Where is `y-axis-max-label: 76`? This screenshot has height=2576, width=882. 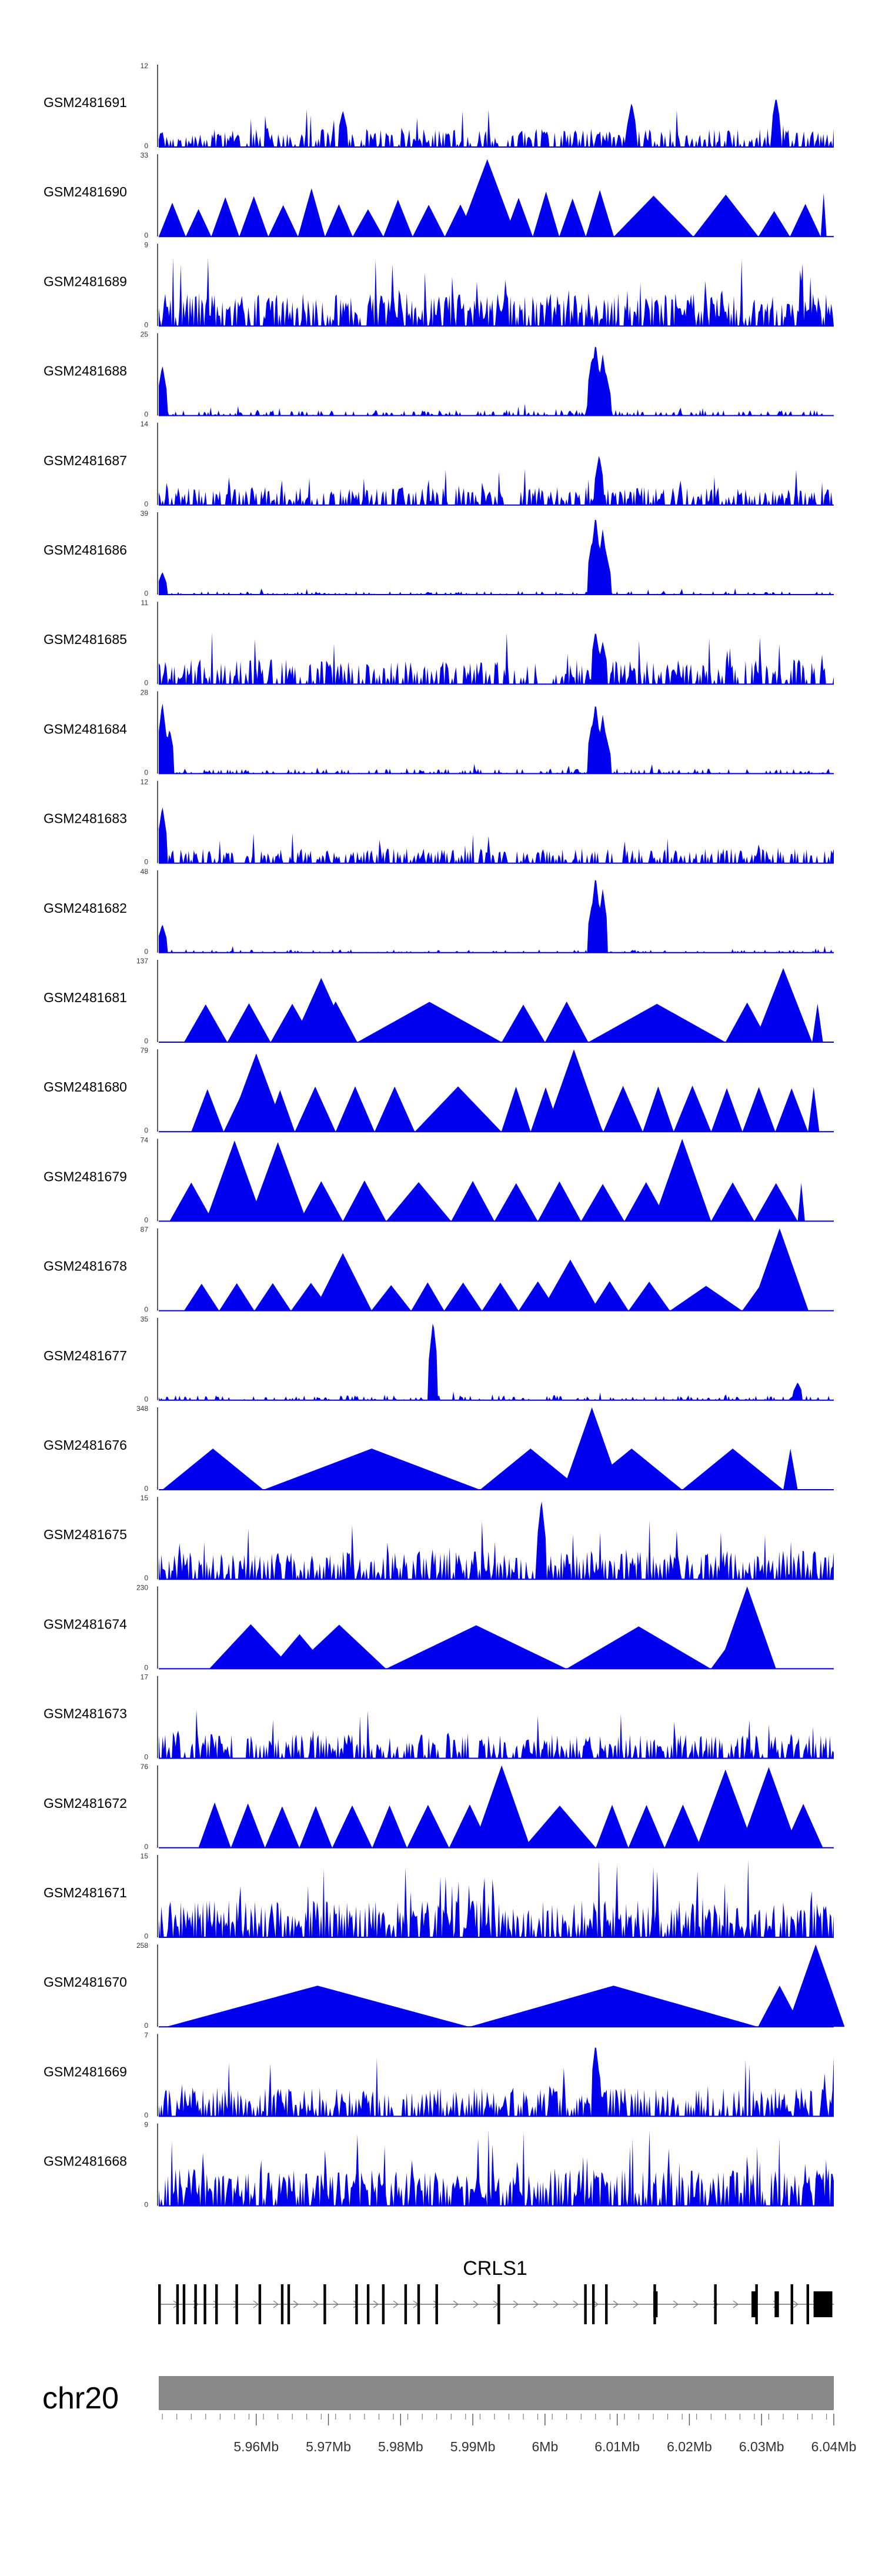
y-axis-max-label: 76 is located at coordinates (145, 1767).